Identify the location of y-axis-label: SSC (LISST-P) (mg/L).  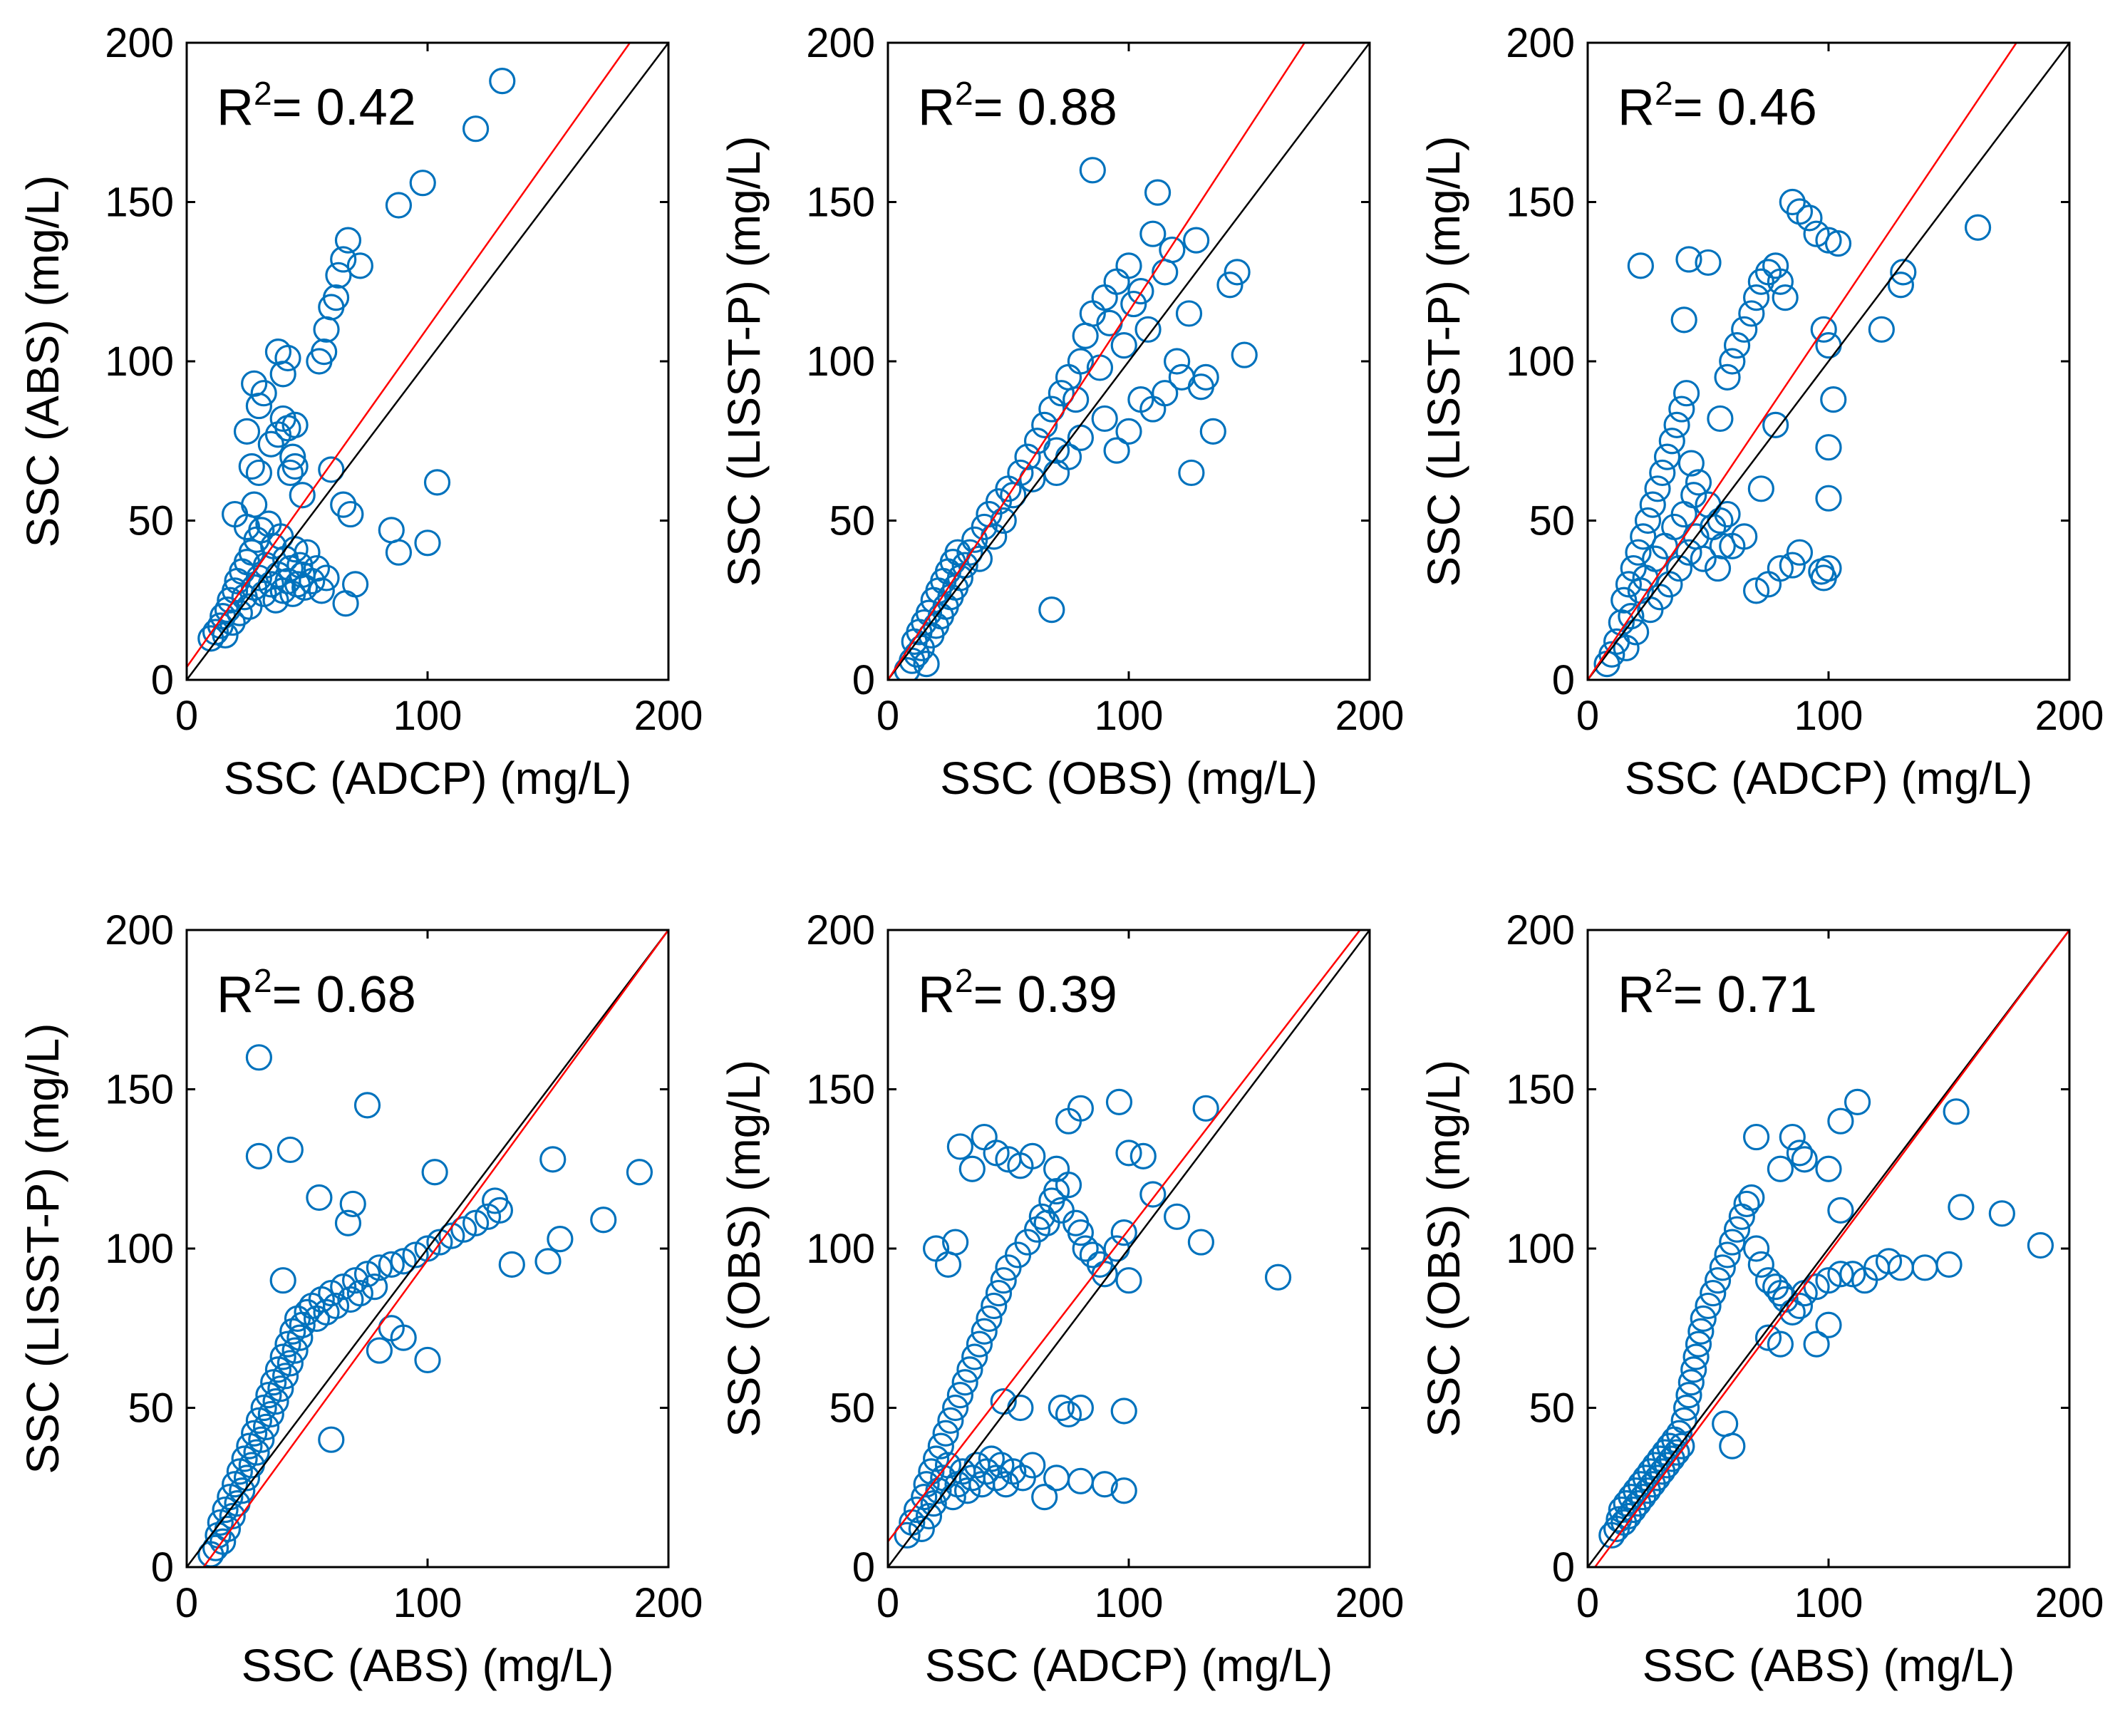
(42, 1248).